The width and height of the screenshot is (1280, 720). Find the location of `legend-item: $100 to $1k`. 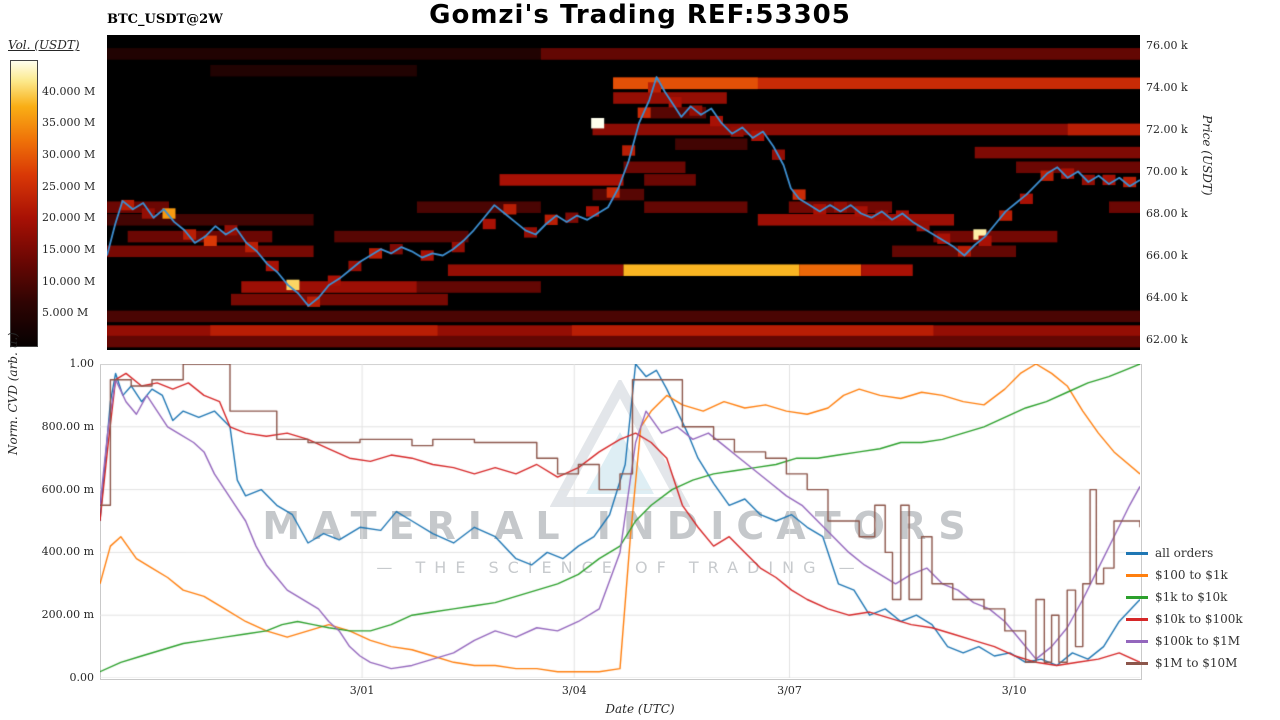

legend-item: $100 to $1k is located at coordinates (1184, 575).